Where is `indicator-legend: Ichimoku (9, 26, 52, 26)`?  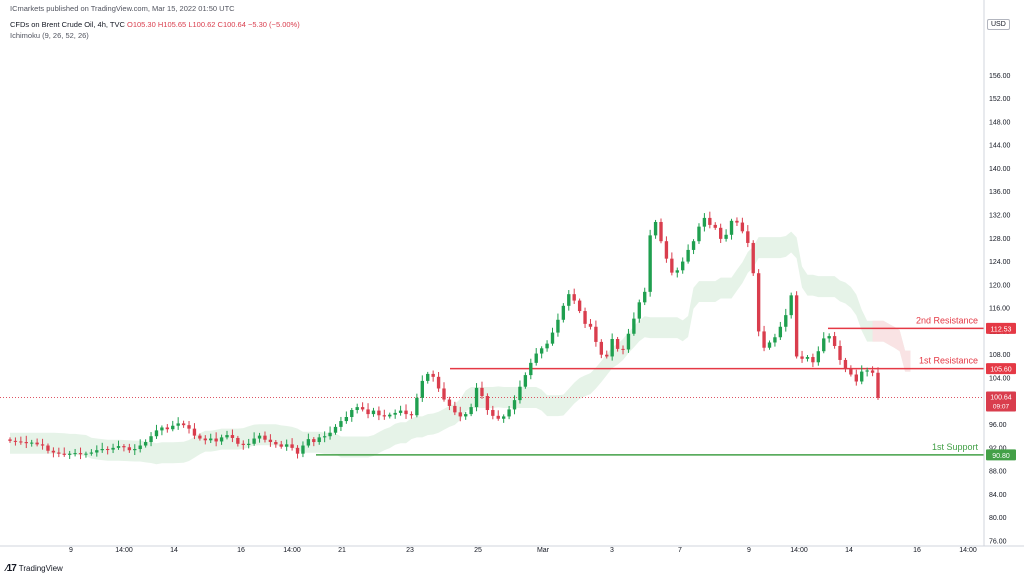
indicator-legend: Ichimoku (9, 26, 52, 26) is located at coordinates (49, 35).